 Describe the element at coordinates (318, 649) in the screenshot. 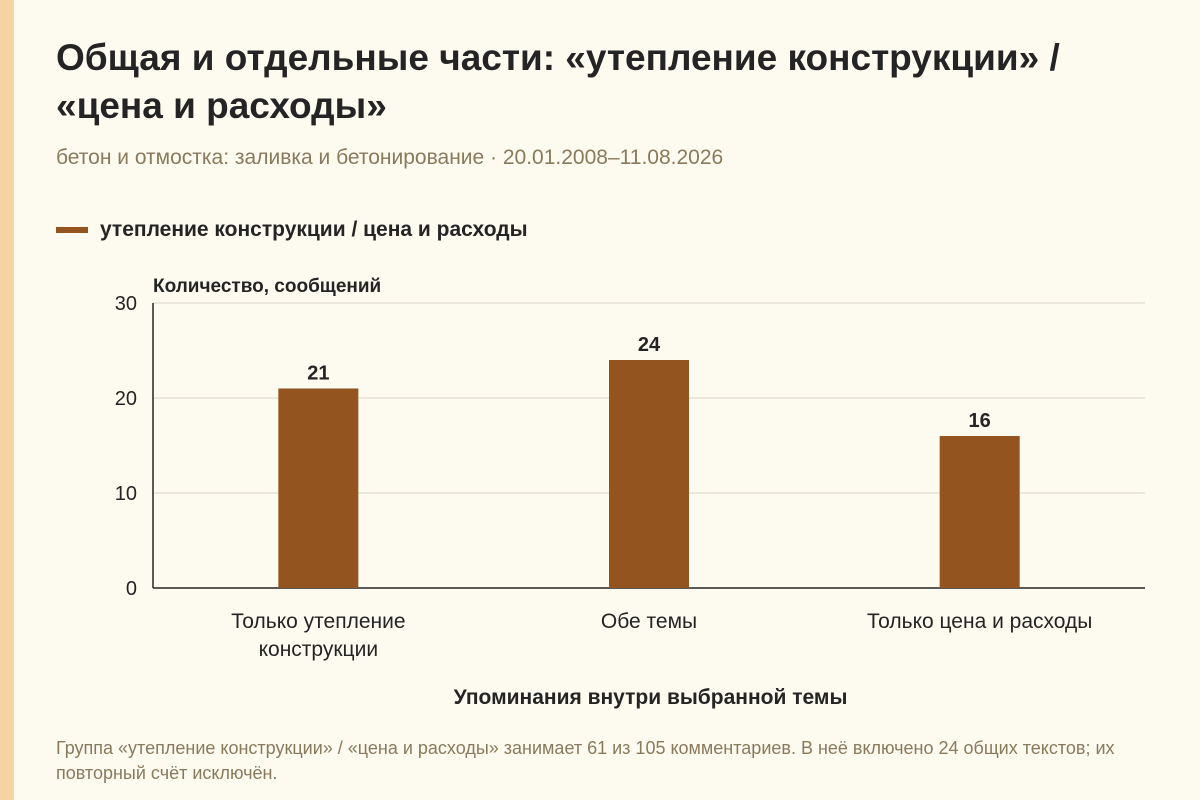

I see `x-tick-label: конструкции` at that location.